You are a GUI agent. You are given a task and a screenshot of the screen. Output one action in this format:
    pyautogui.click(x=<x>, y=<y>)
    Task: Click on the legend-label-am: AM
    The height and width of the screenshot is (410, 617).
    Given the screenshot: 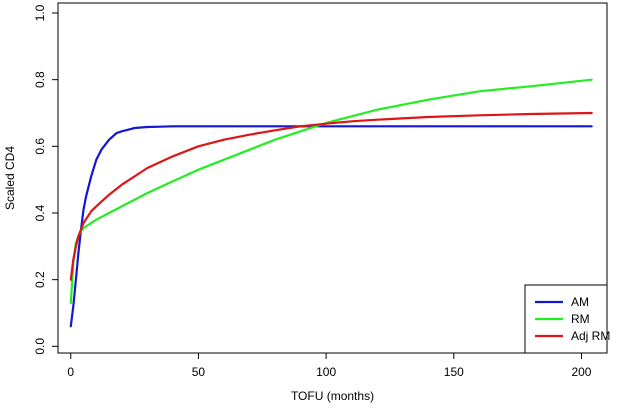 What is the action you would take?
    pyautogui.click(x=580, y=302)
    